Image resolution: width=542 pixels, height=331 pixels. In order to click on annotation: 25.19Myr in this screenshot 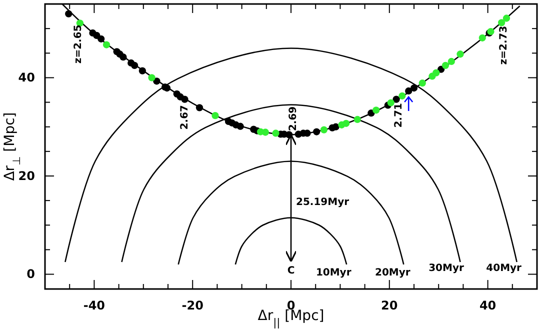, I will do `click(323, 202)`.